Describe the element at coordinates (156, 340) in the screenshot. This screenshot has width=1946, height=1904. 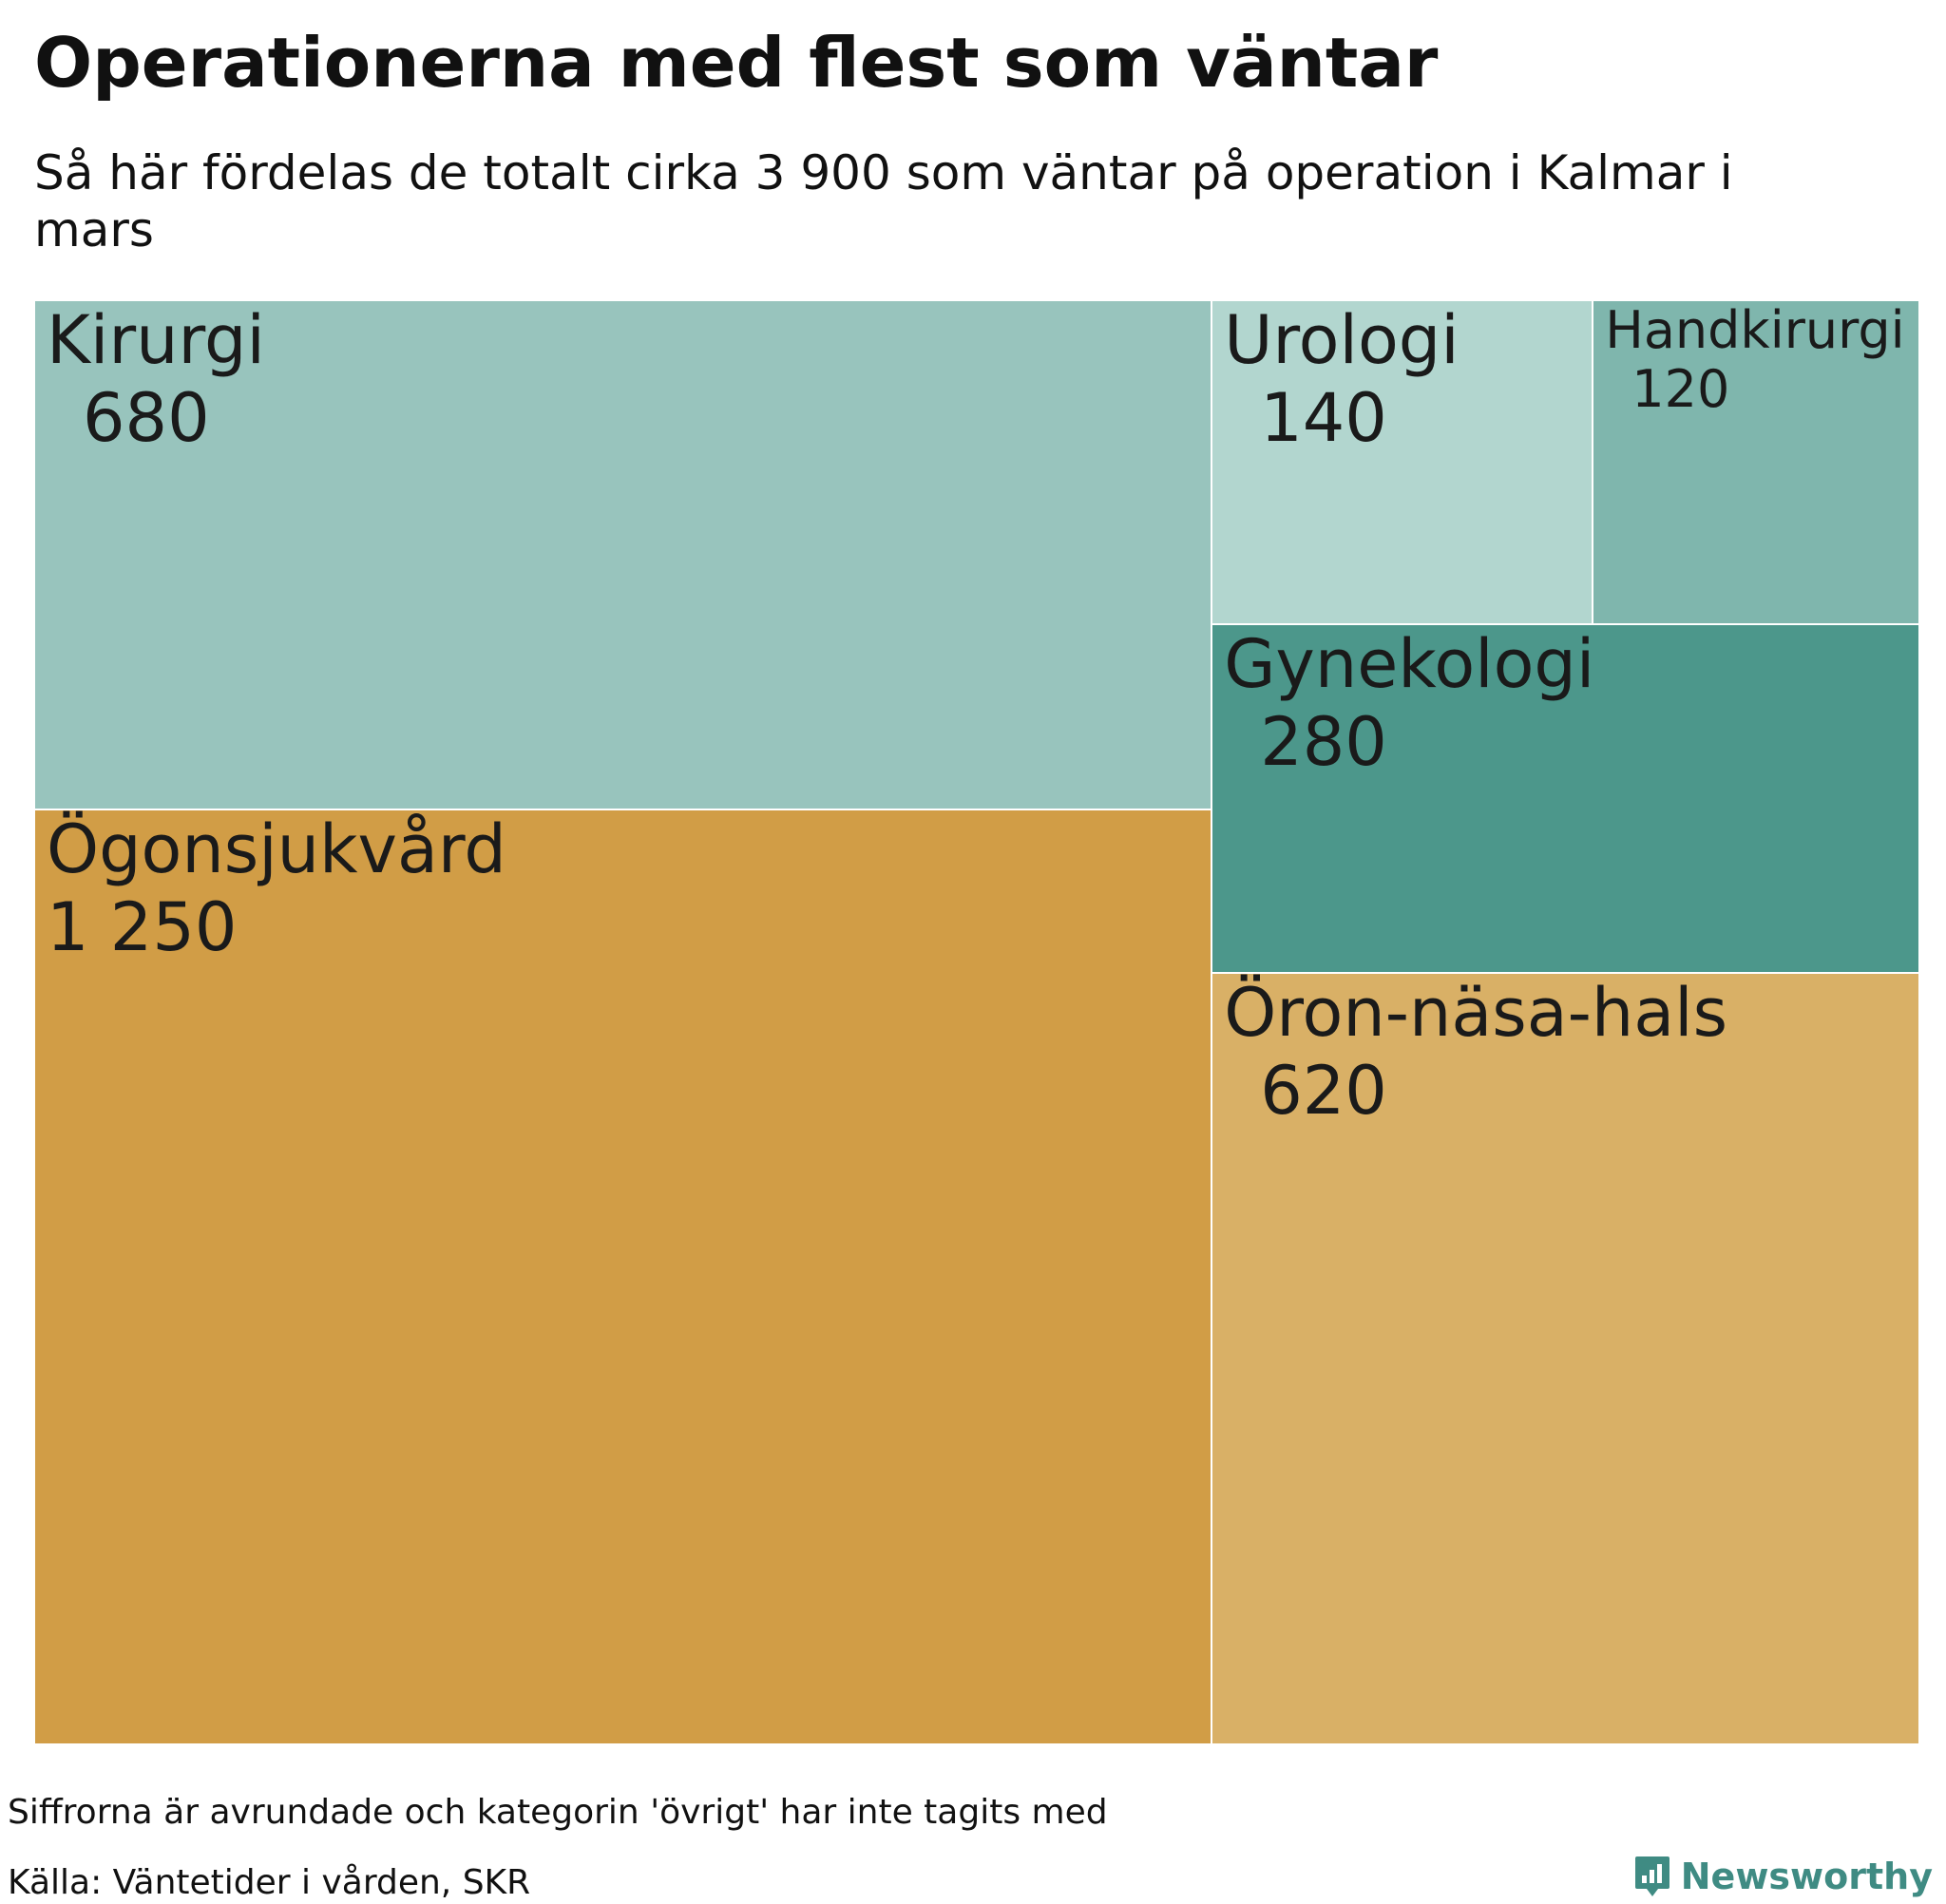
I see `tile-label: Kirurgi` at that location.